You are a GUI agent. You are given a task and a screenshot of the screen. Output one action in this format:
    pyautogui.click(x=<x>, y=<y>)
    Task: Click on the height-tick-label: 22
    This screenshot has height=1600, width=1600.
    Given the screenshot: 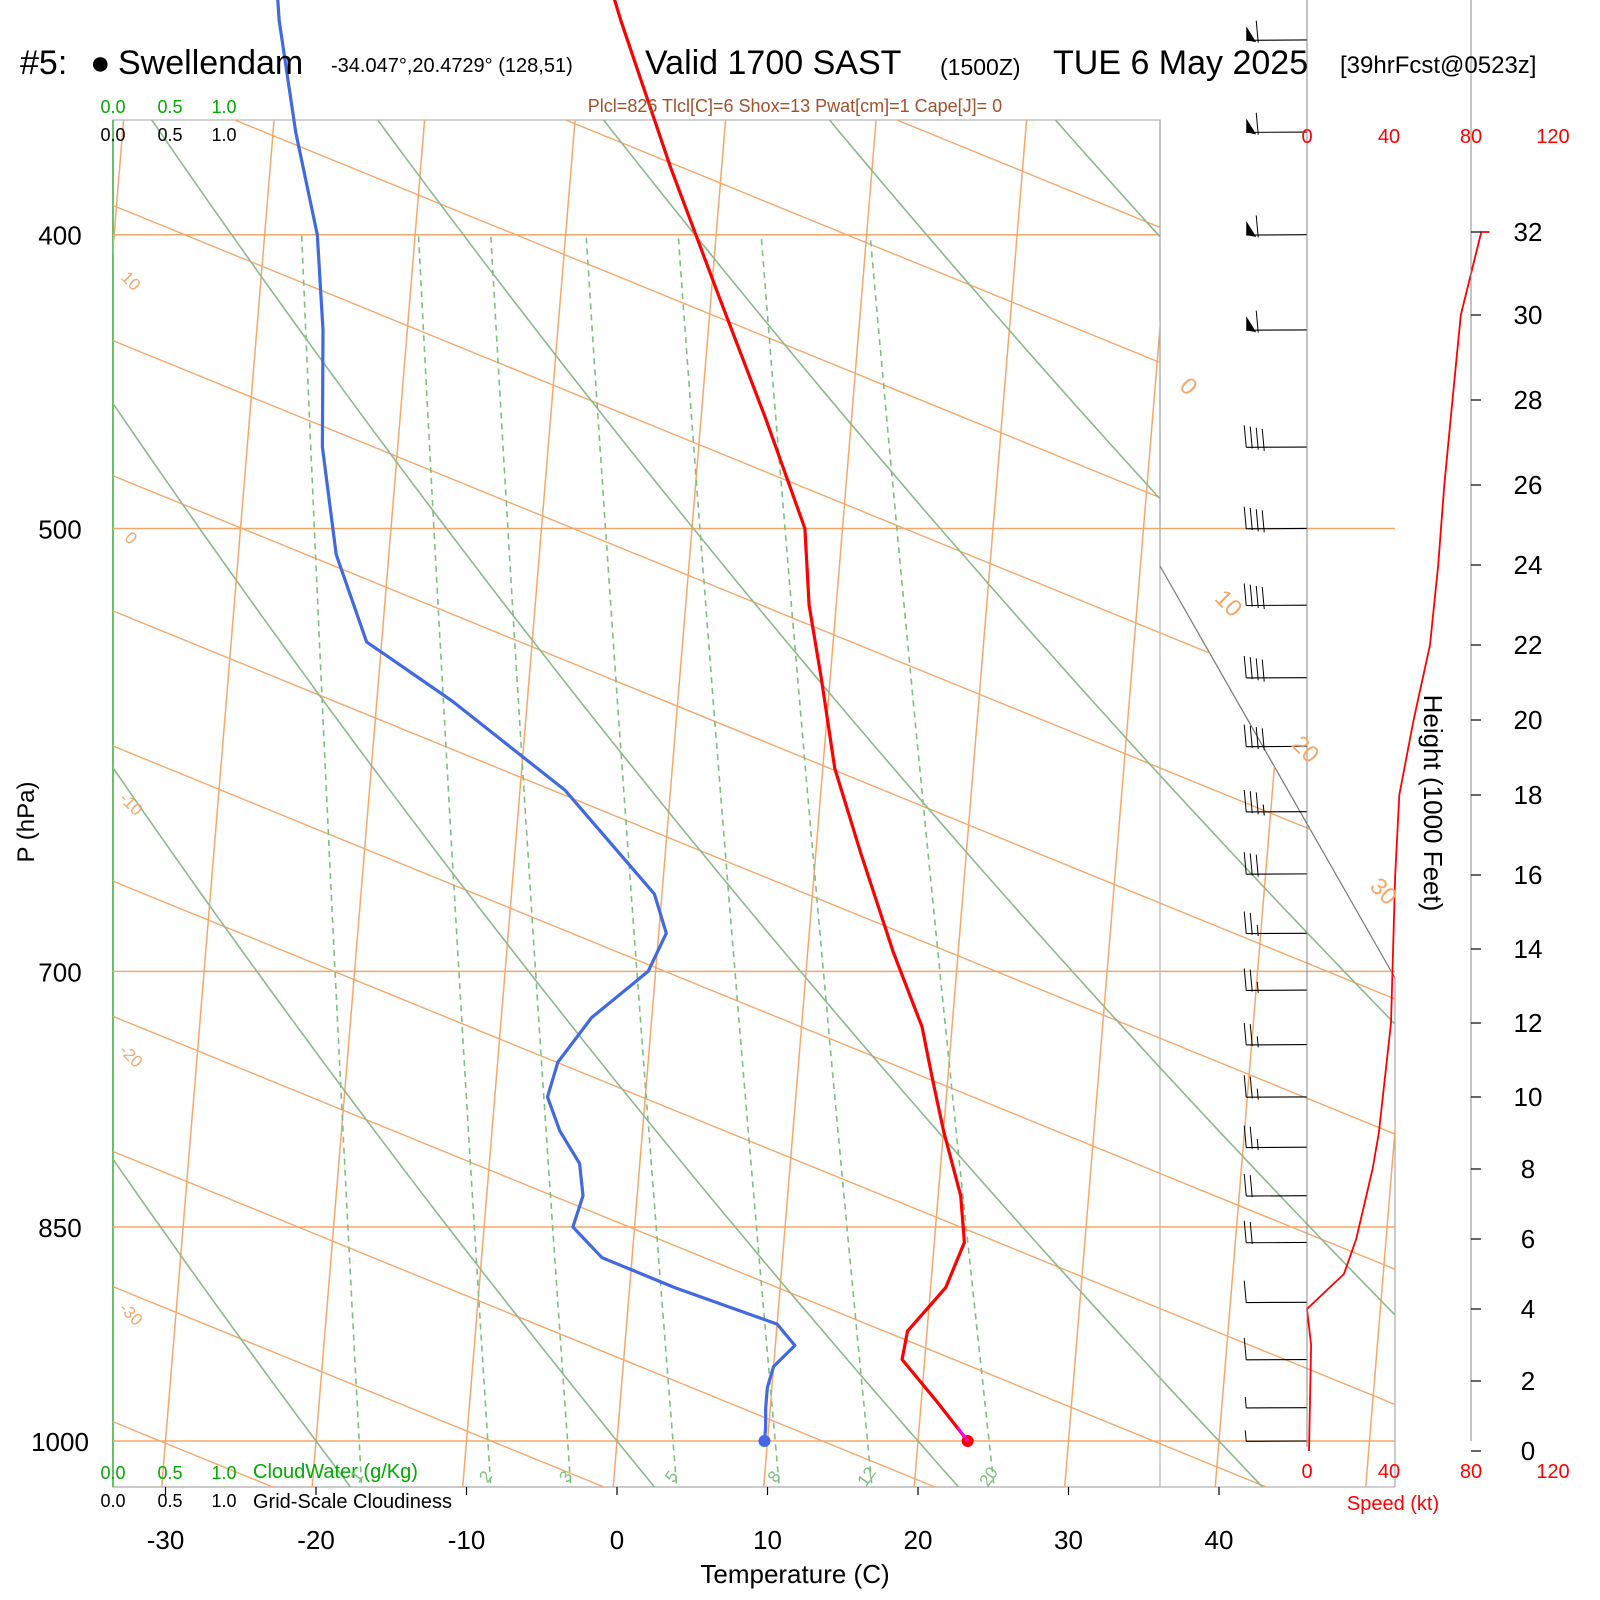 What is the action you would take?
    pyautogui.click(x=1528, y=645)
    